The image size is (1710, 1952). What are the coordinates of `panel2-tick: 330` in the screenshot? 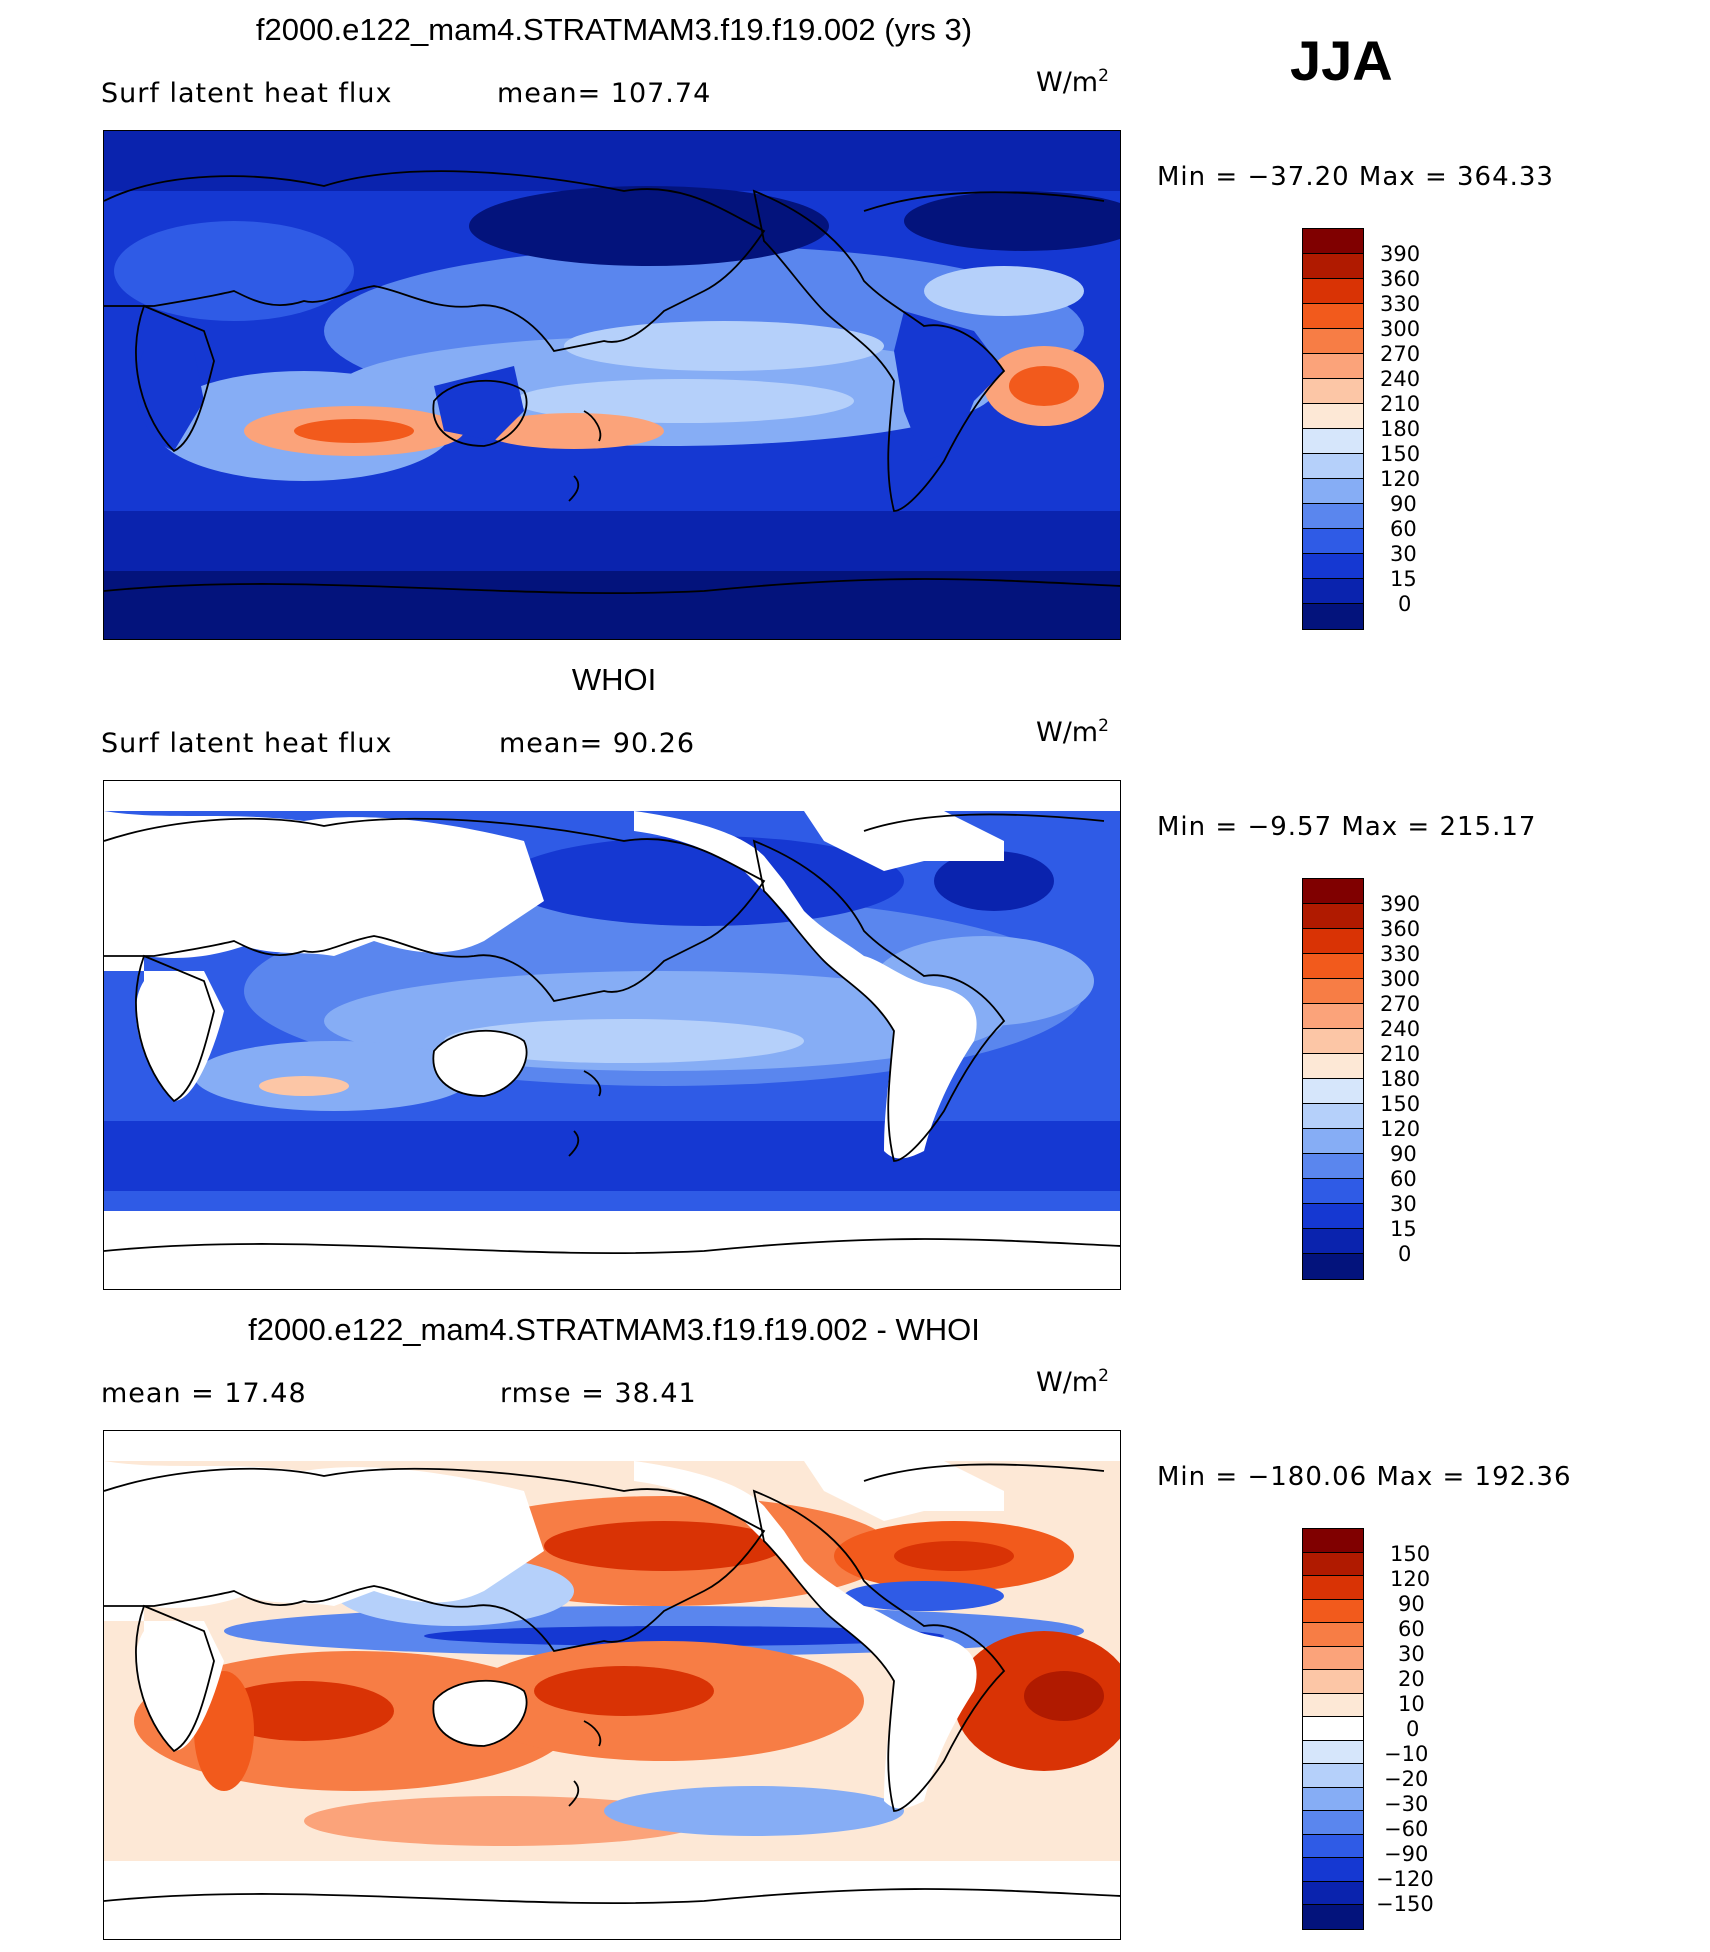 It's located at (1400, 954).